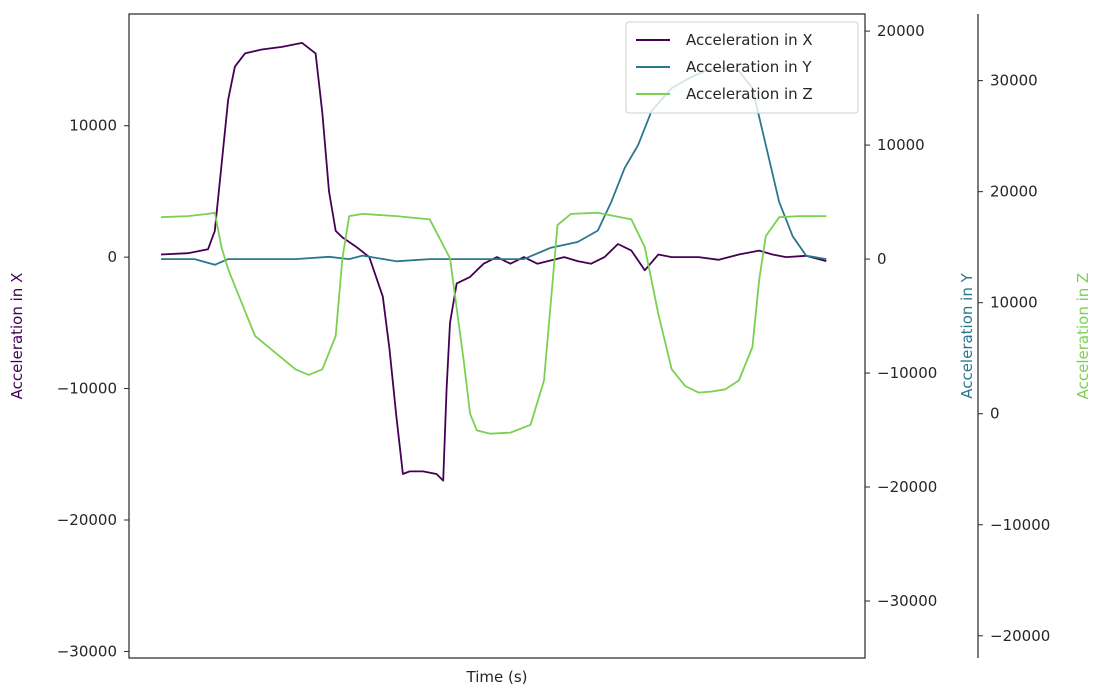  What do you see at coordinates (882, 259) in the screenshot?
I see `tick-label-y: 0` at bounding box center [882, 259].